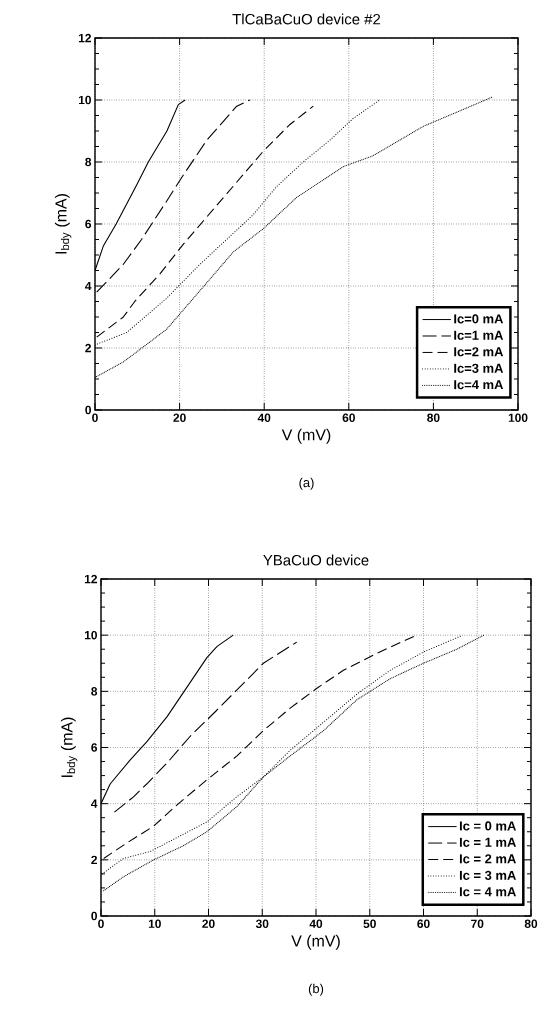 Image resolution: width=548 pixels, height=1033 pixels. Describe the element at coordinates (479, 352) in the screenshot. I see `legend-label: Ic=2 mA` at that location.